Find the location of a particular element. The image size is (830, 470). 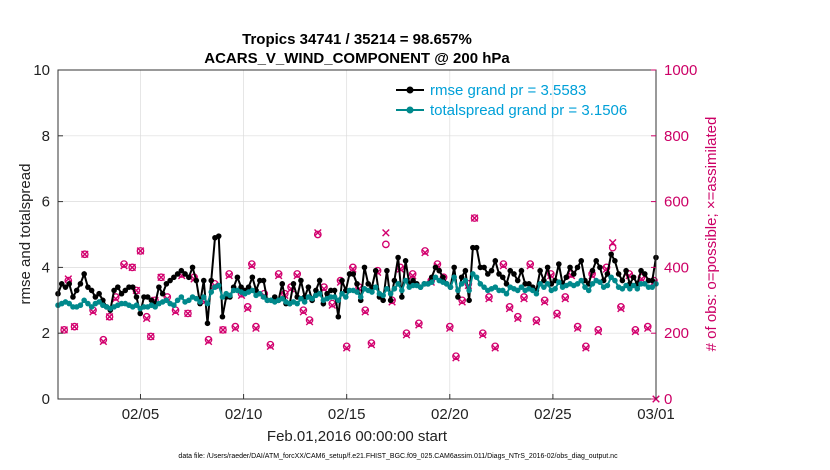

y-axis-label-left: rmse and totalspread is located at coordinates (25, 234).